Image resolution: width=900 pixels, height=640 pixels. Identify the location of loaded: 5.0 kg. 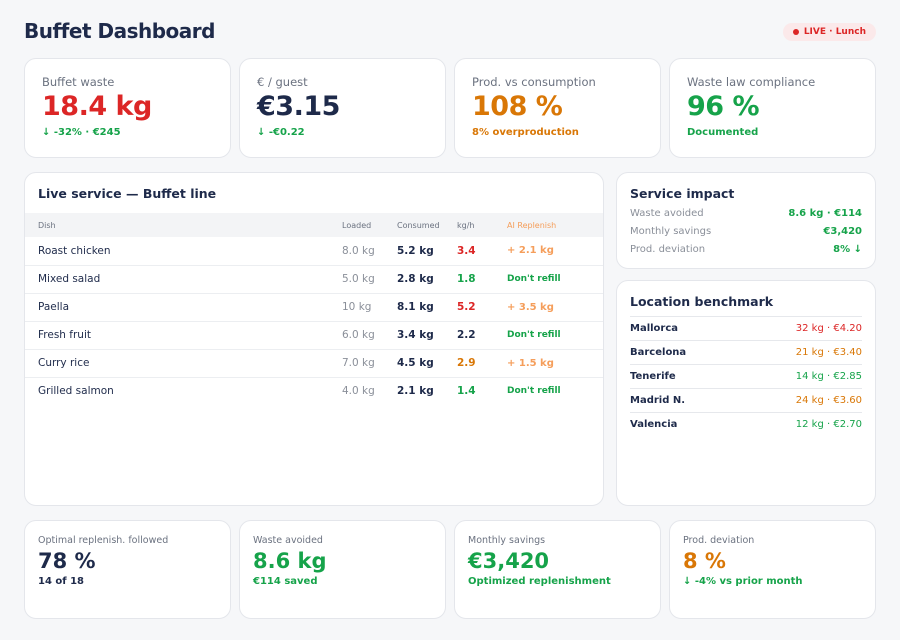
(369, 279).